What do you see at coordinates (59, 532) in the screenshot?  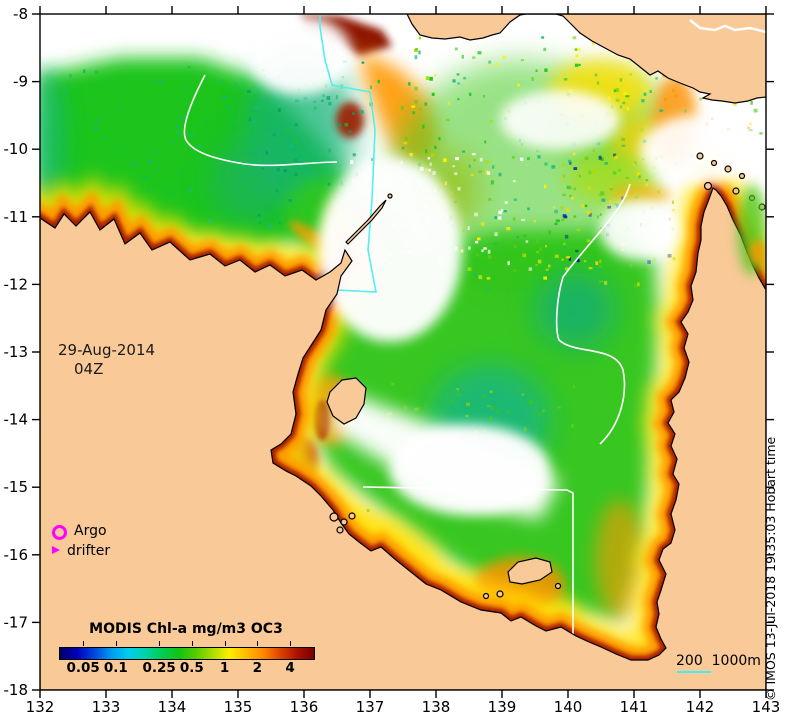 I see `argo-marker-icon` at bounding box center [59, 532].